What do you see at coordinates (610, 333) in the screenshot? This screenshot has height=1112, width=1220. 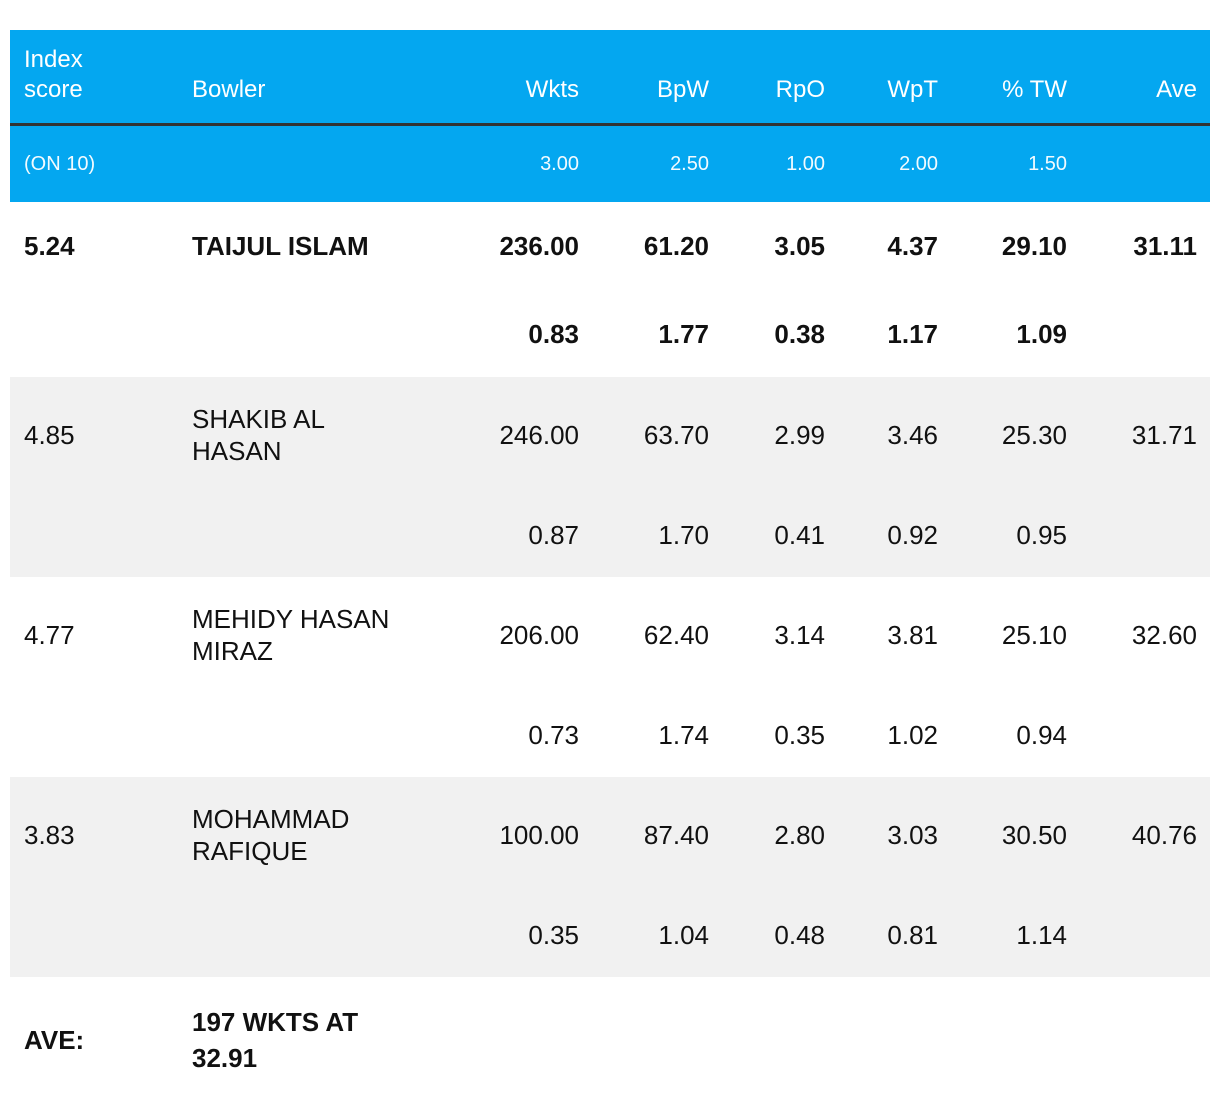 I see `table-subrow-scores: 0.83 1.77 0.38 1.17 1.09` at bounding box center [610, 333].